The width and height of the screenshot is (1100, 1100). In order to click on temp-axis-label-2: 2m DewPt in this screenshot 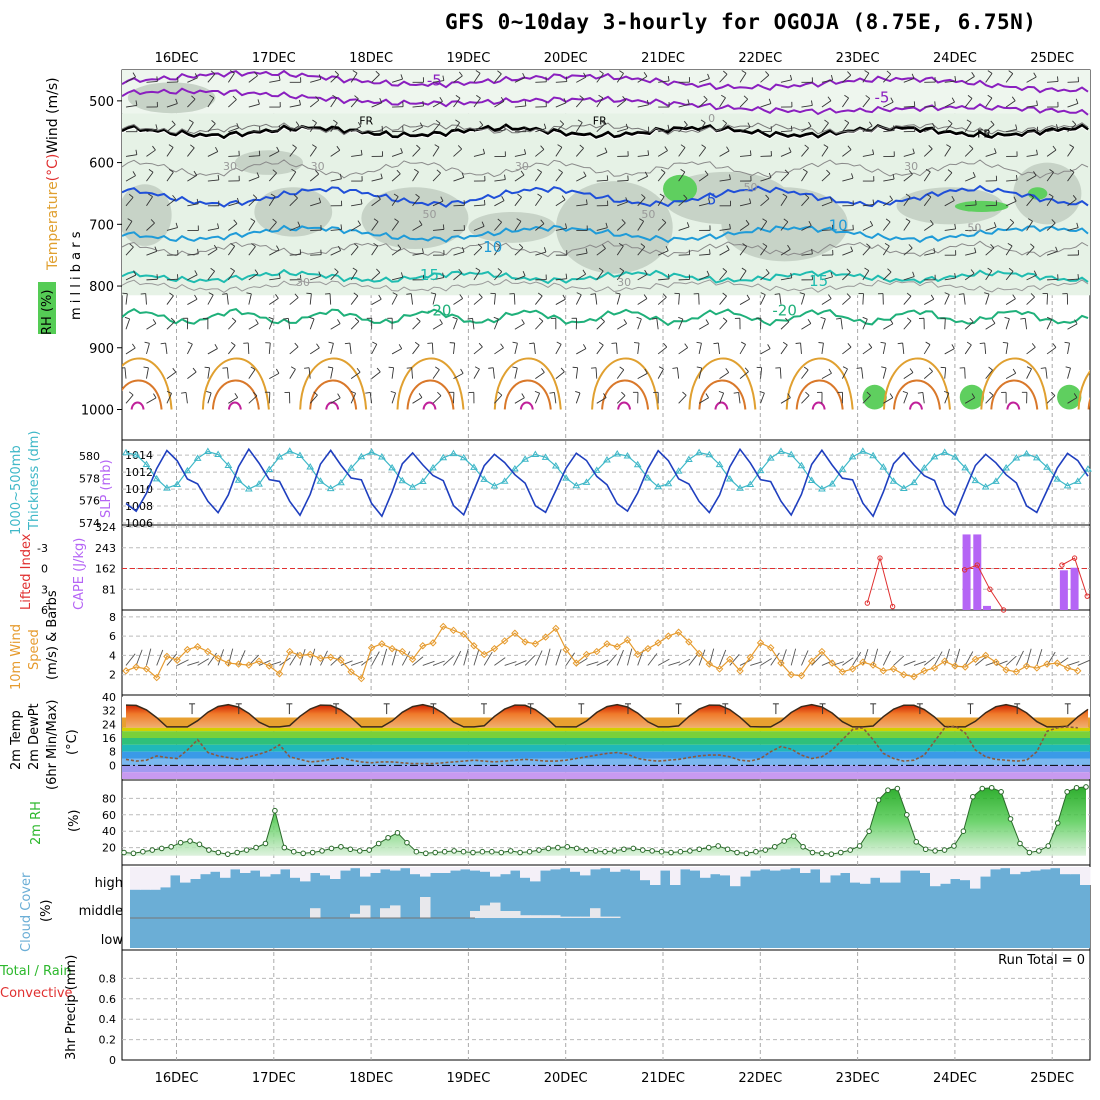, I will do `click(34, 736)`.